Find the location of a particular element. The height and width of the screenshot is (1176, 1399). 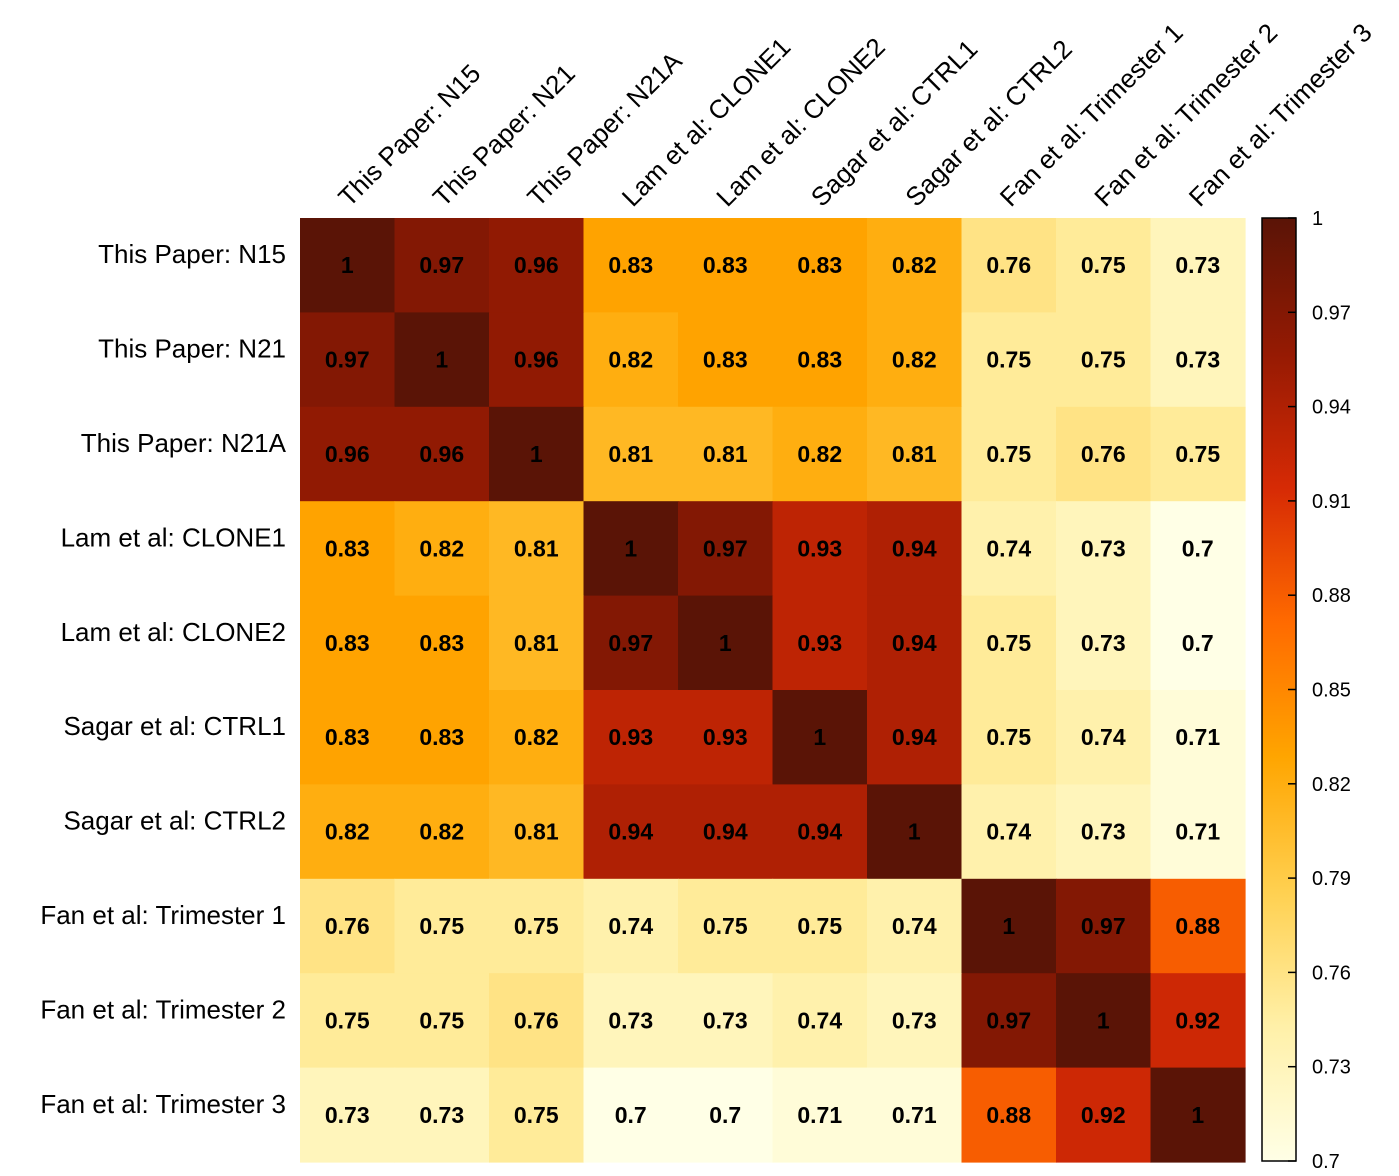

row-label: Fan et al: Trimester 2 is located at coordinates (163, 1009).